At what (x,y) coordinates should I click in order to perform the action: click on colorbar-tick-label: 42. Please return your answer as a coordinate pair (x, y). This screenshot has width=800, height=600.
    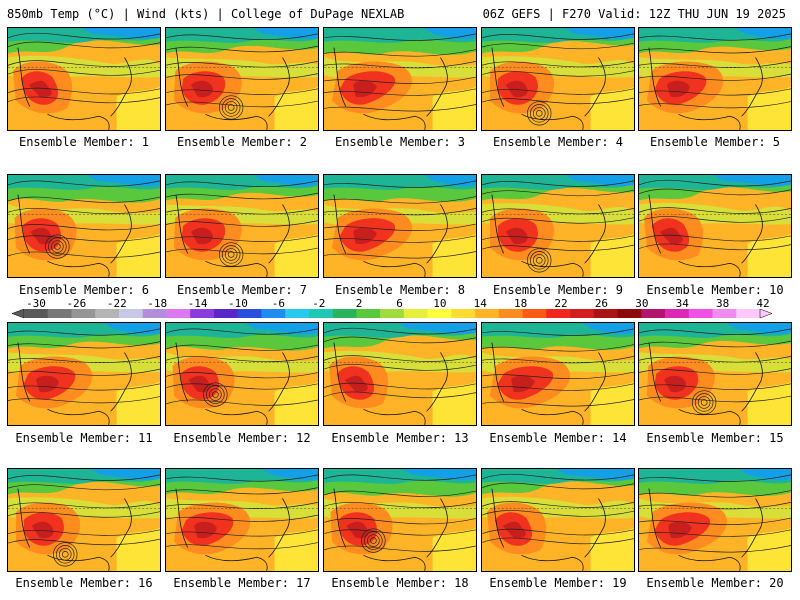
    Looking at the image, I should click on (763, 303).